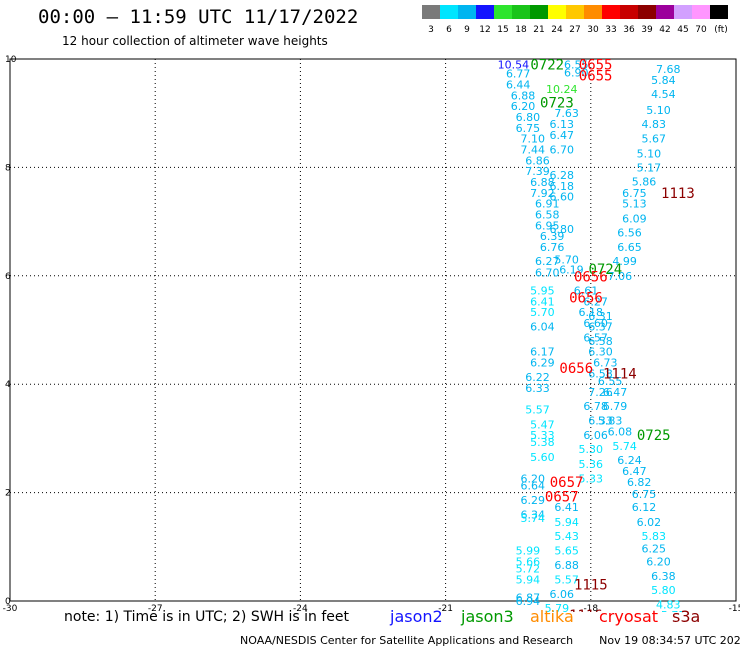 The width and height of the screenshot is (740, 650). What do you see at coordinates (649, 167) in the screenshot?
I see `swh-value-label: 5.17` at bounding box center [649, 167].